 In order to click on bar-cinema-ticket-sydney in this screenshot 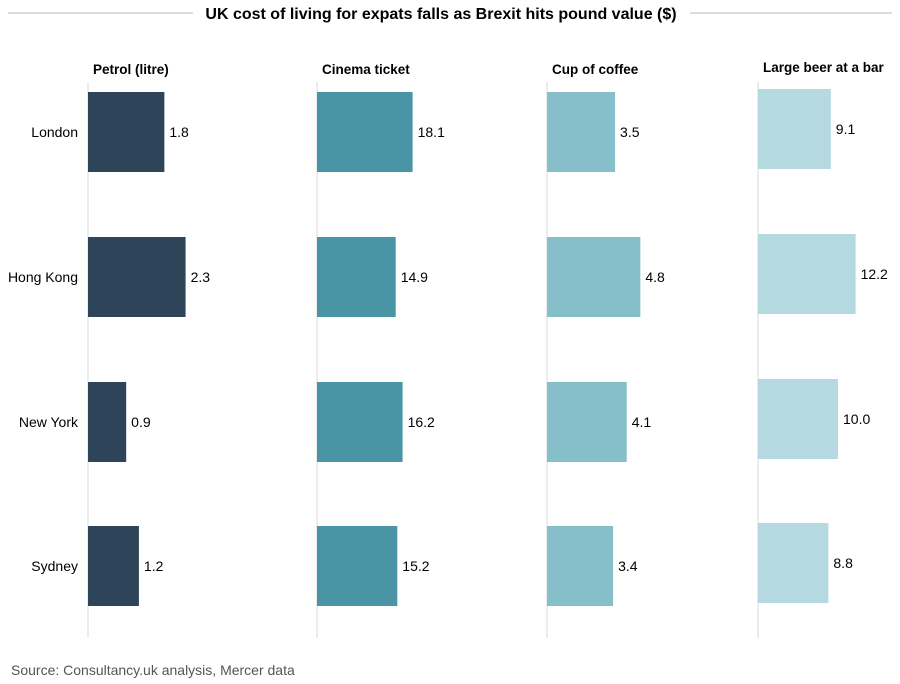, I will do `click(357, 566)`.